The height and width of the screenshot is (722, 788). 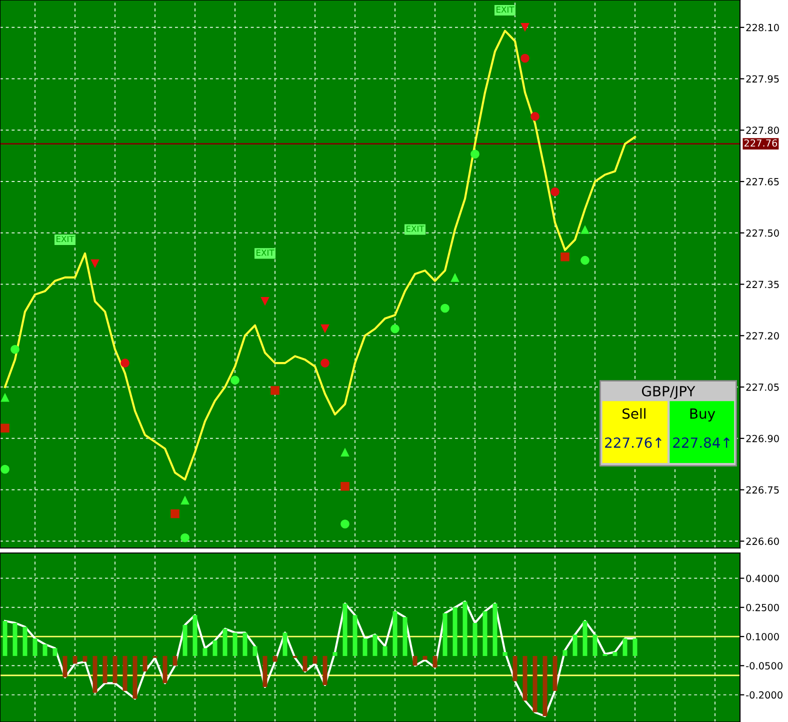 What do you see at coordinates (762, 438) in the screenshot?
I see `y-tick-label: 226.90` at bounding box center [762, 438].